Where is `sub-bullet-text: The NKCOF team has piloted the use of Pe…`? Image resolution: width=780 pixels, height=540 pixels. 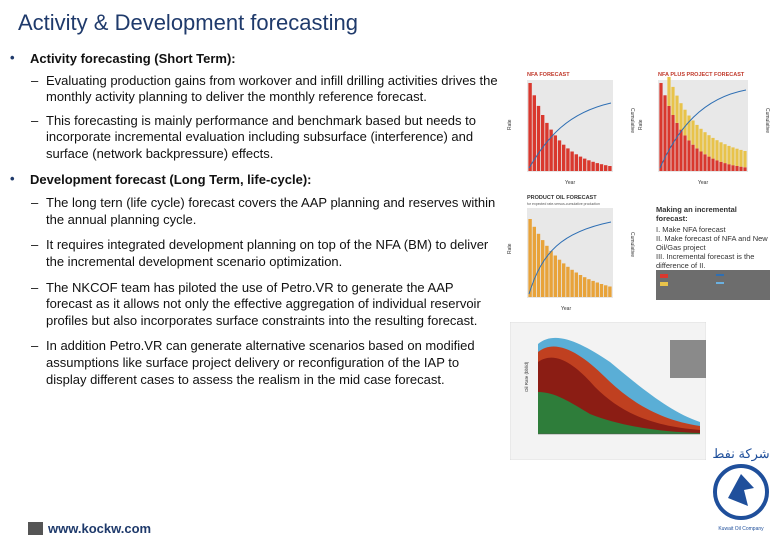 sub-bullet-text: The NKCOF team has piloted the use of Pe… is located at coordinates (263, 303).